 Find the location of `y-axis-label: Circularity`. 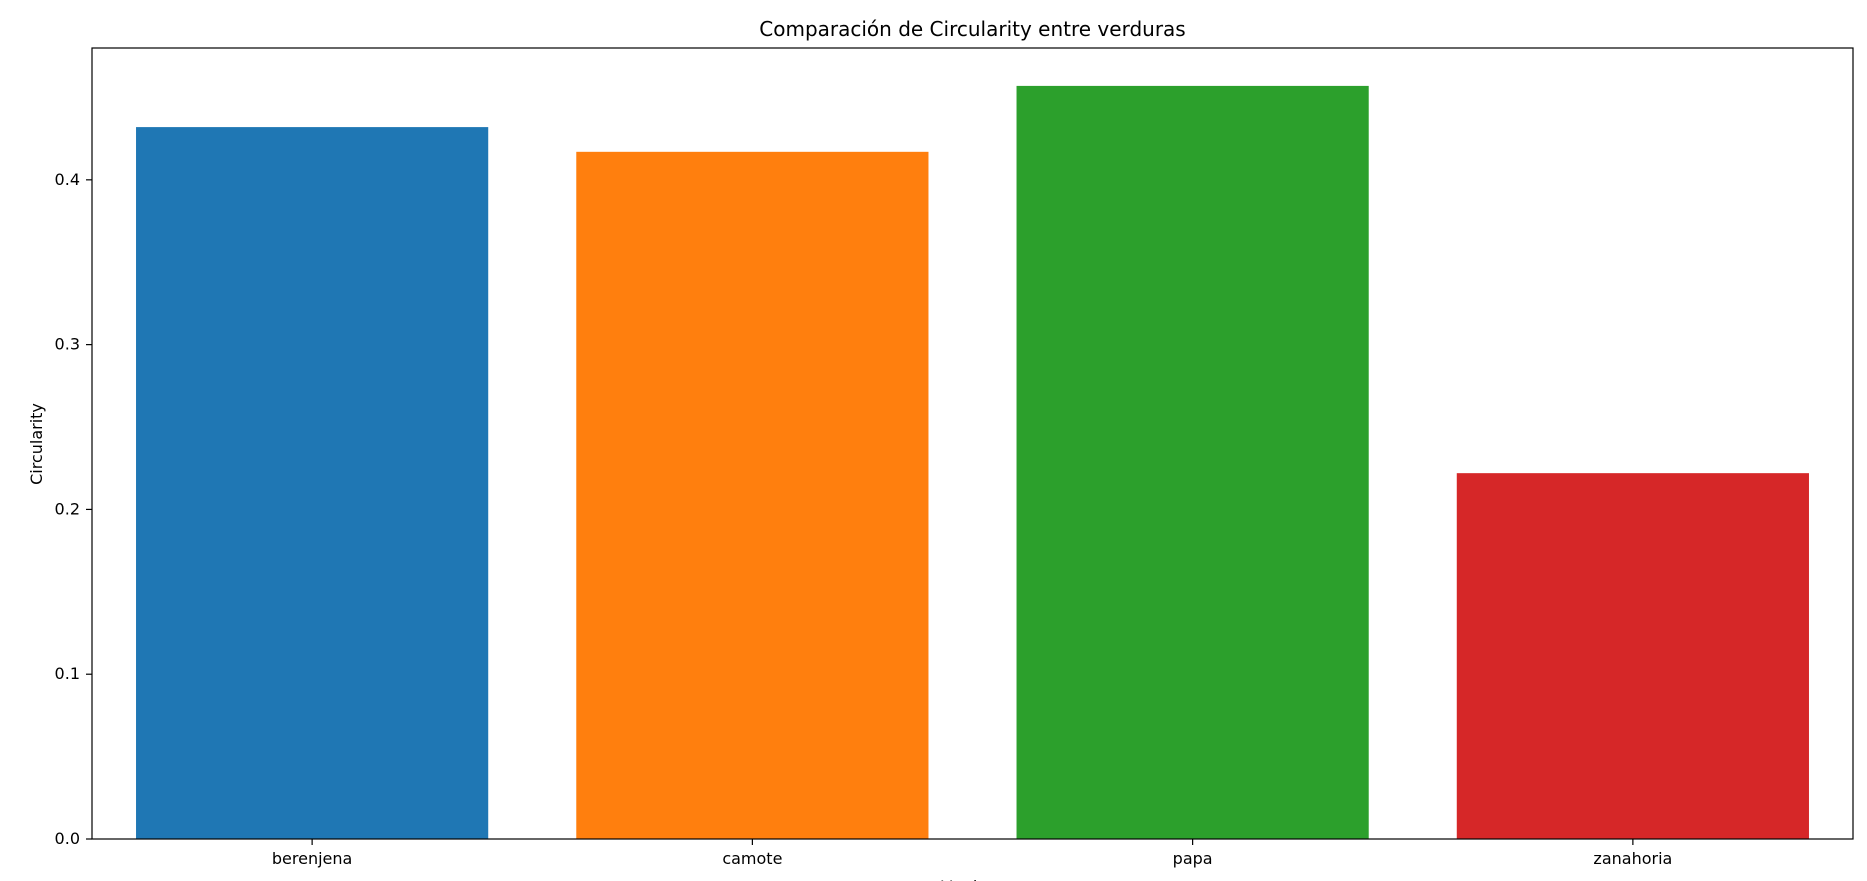

y-axis-label: Circularity is located at coordinates (36, 444).